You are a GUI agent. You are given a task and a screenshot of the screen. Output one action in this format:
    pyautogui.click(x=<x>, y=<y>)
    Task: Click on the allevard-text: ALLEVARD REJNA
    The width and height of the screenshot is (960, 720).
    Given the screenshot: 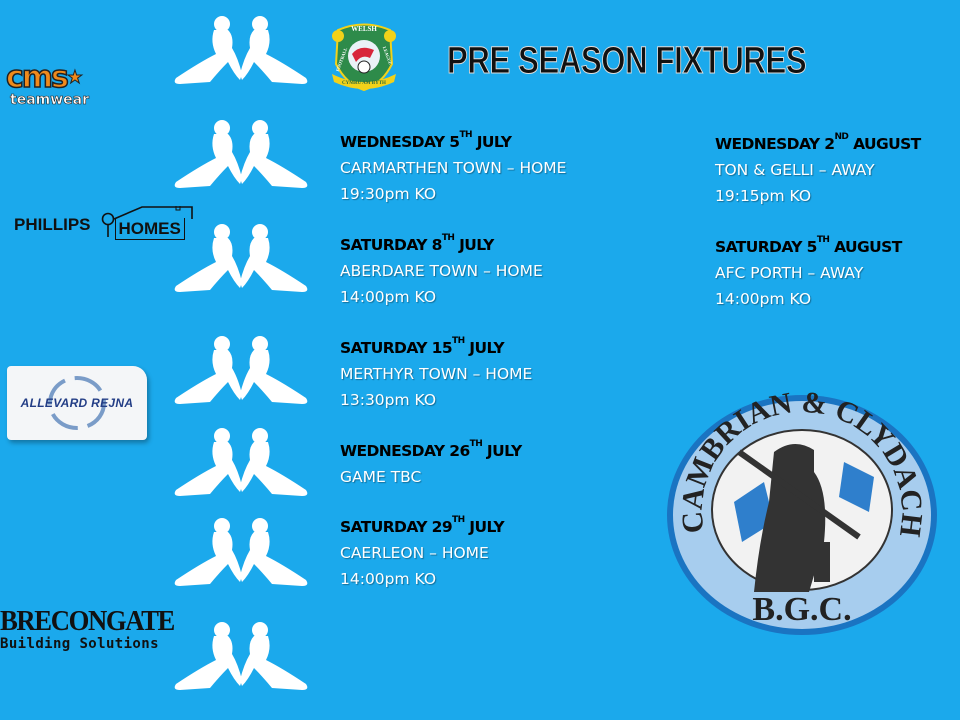 What is the action you would take?
    pyautogui.click(x=77, y=403)
    